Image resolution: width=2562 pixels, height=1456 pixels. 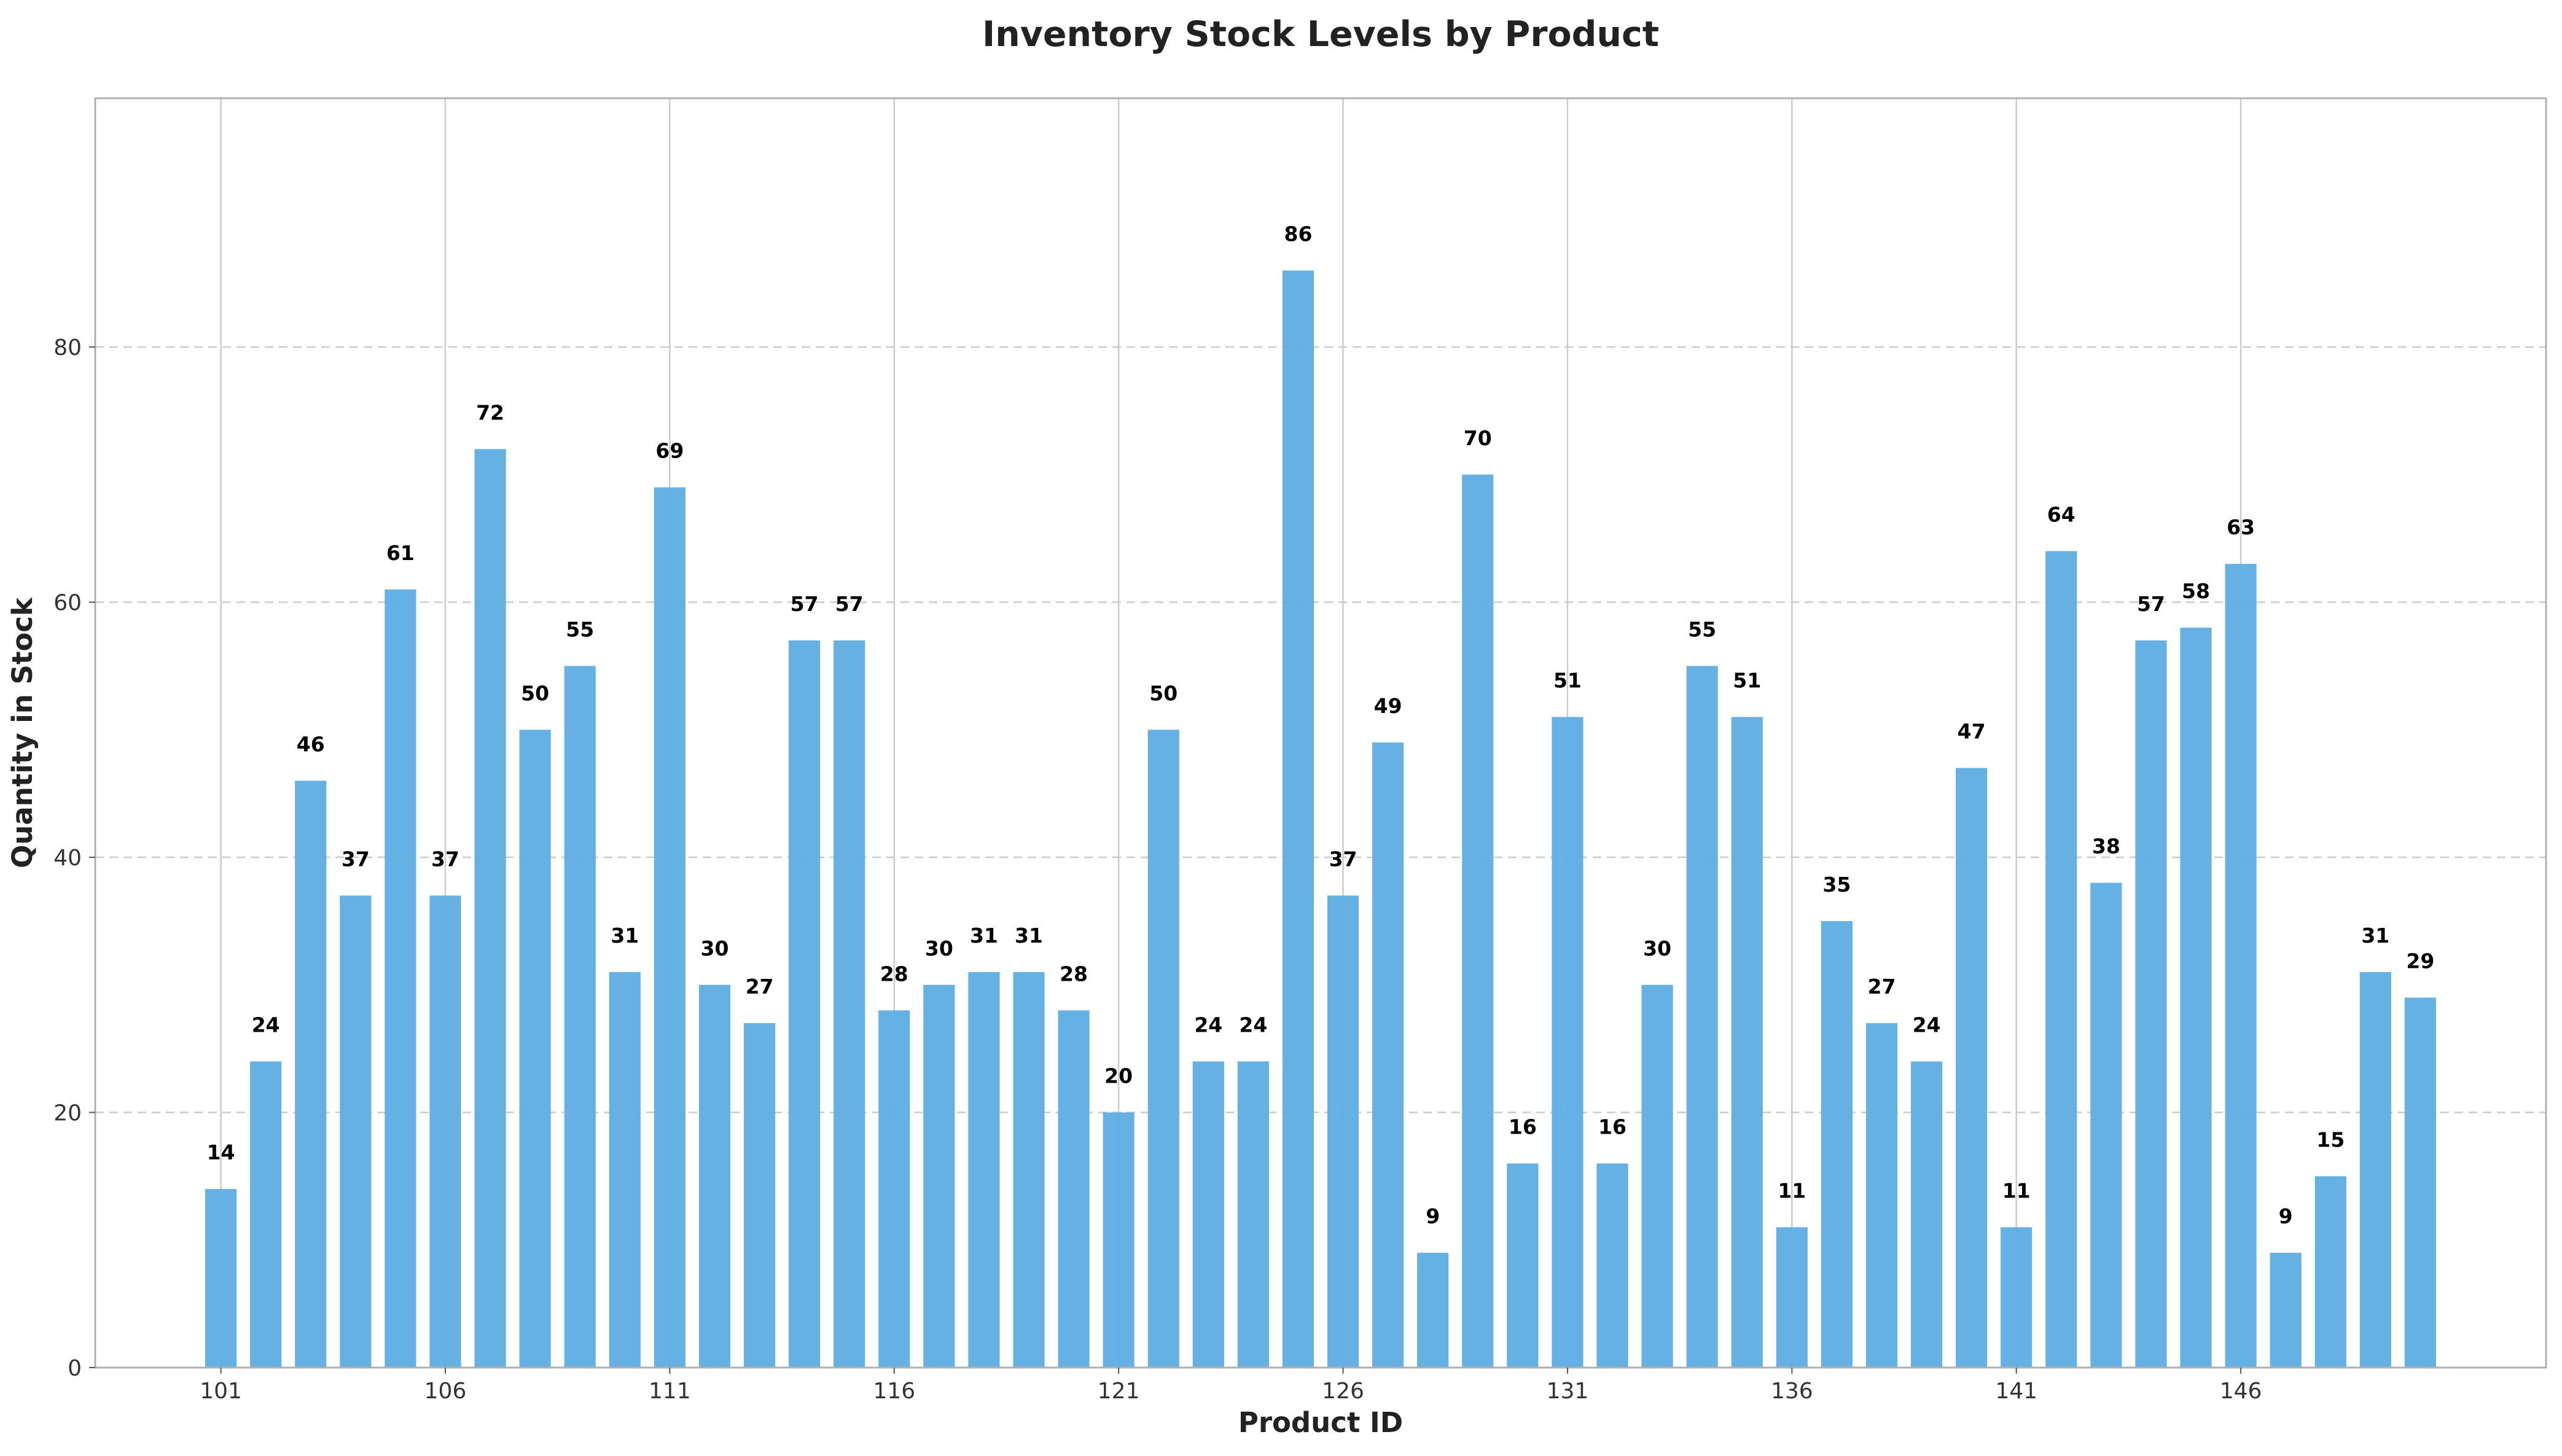 What do you see at coordinates (67, 347) in the screenshot?
I see `y-tick-label-80: 80` at bounding box center [67, 347].